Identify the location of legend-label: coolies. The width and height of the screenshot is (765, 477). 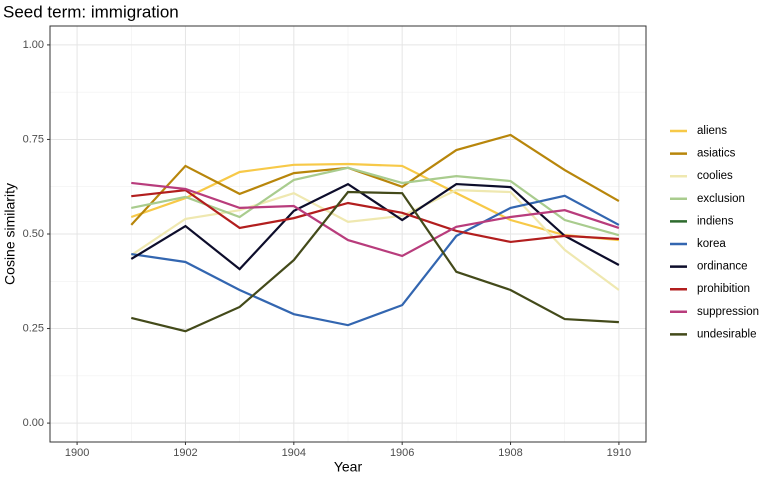
(715, 176).